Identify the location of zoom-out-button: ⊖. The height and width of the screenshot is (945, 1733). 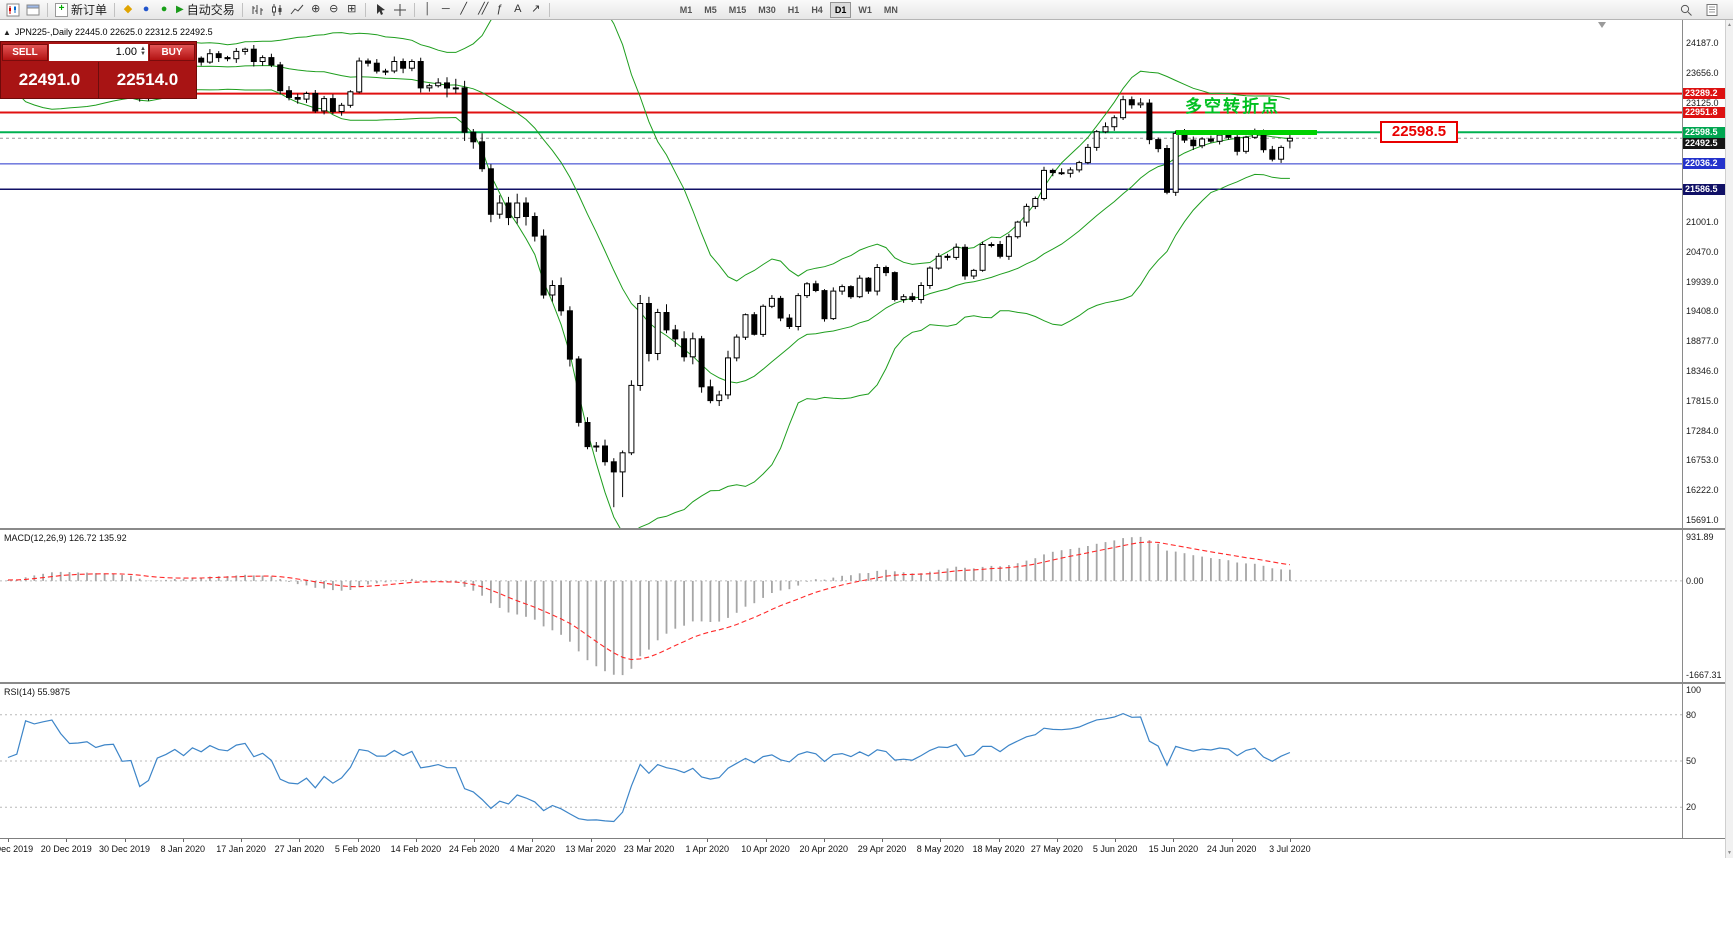
(334, 10).